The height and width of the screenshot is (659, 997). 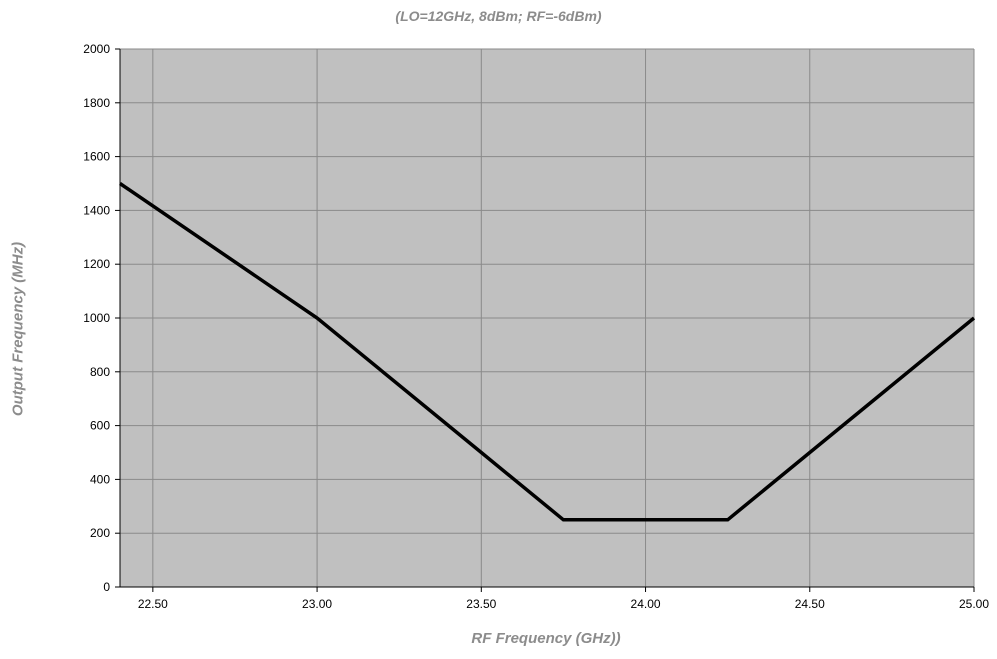 I want to click on x-axis-label: RF Frequency (GHz)), so click(x=498, y=638).